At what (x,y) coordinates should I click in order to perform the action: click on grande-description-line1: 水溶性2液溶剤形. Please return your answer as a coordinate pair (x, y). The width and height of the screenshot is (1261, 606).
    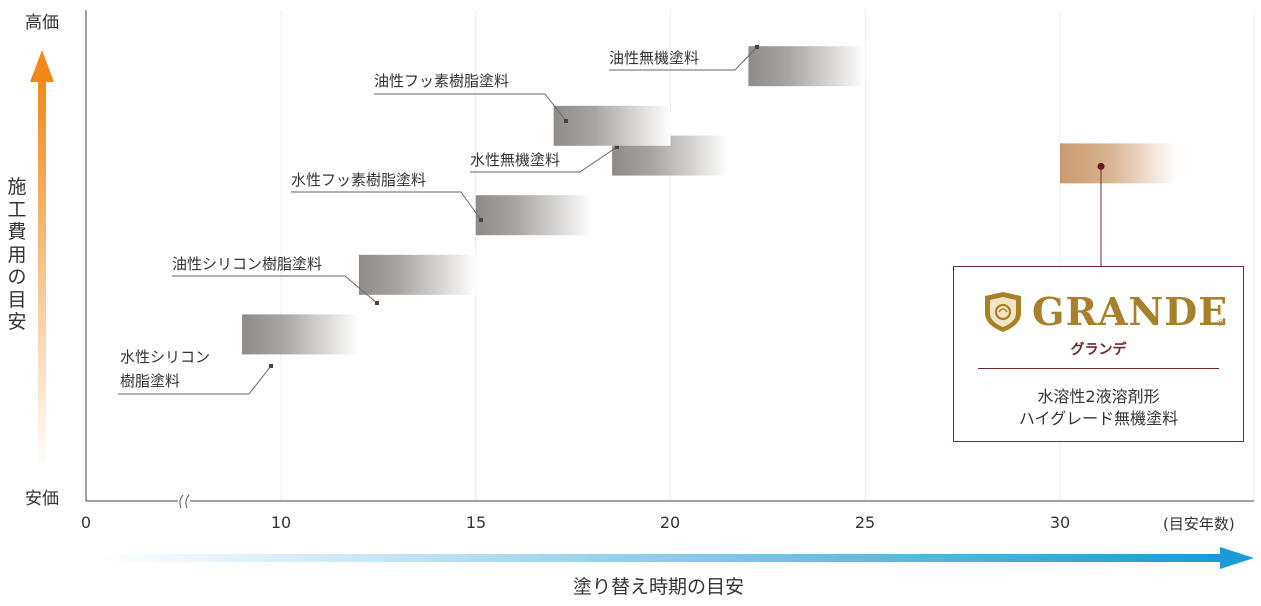
    Looking at the image, I should click on (1098, 396).